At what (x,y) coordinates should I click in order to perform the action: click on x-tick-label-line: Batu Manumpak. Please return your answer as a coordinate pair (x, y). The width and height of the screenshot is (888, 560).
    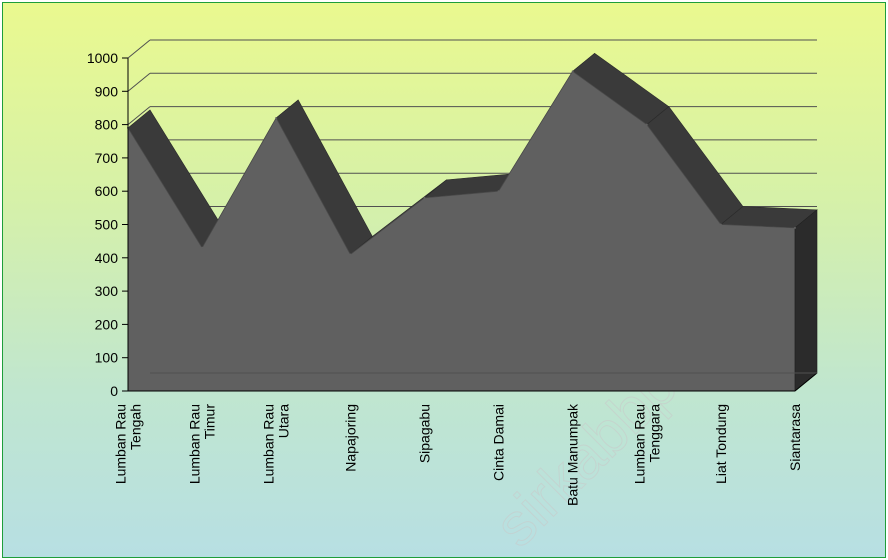
    Looking at the image, I should click on (573, 454).